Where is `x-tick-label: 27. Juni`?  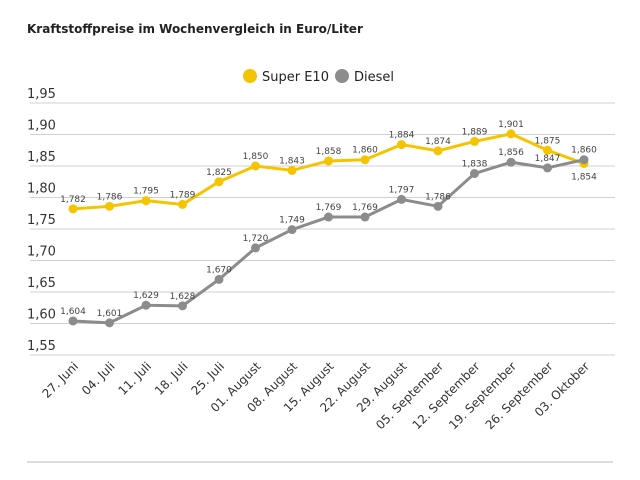
x-tick-label: 27. Juni is located at coordinates (60, 380).